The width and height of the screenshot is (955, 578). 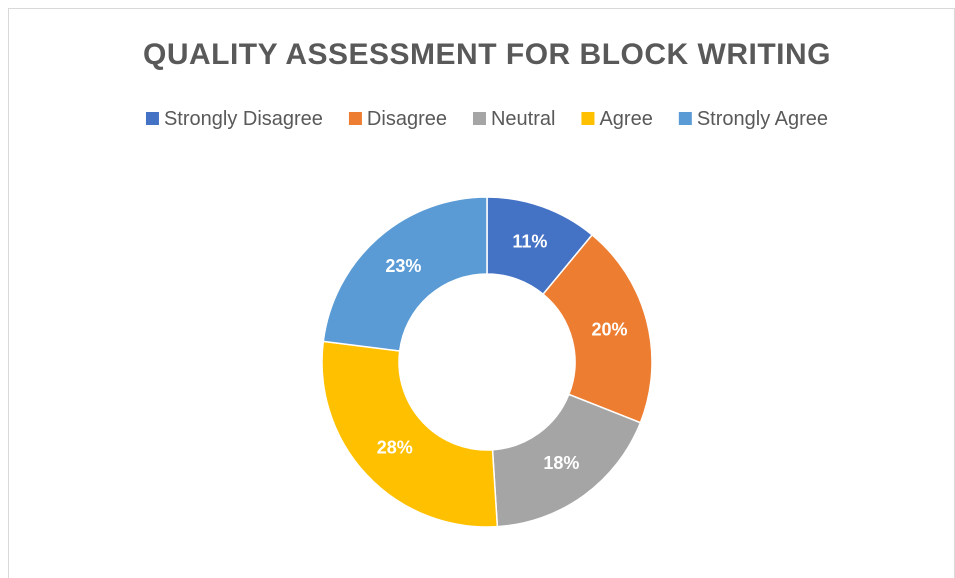 I want to click on data-label: 18%, so click(x=561, y=463).